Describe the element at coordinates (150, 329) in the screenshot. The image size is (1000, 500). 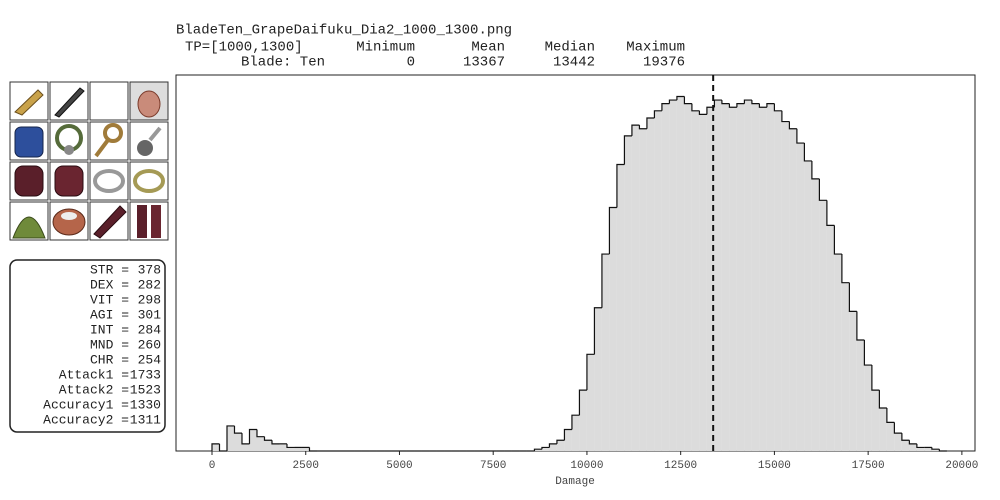
I see `attribute-value: 284` at that location.